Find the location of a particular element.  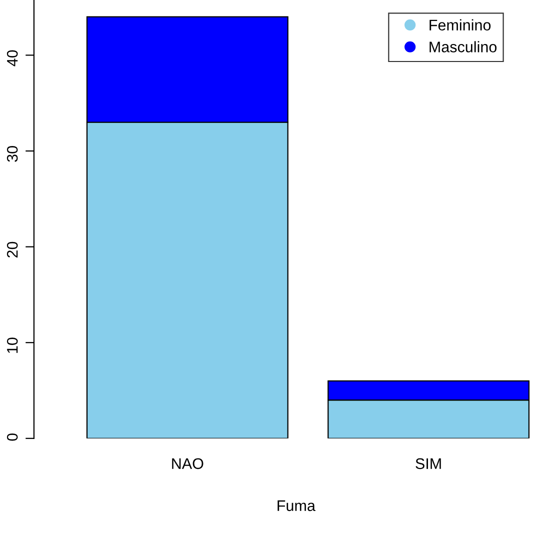

y-tick-label: 40 is located at coordinates (12, 58).